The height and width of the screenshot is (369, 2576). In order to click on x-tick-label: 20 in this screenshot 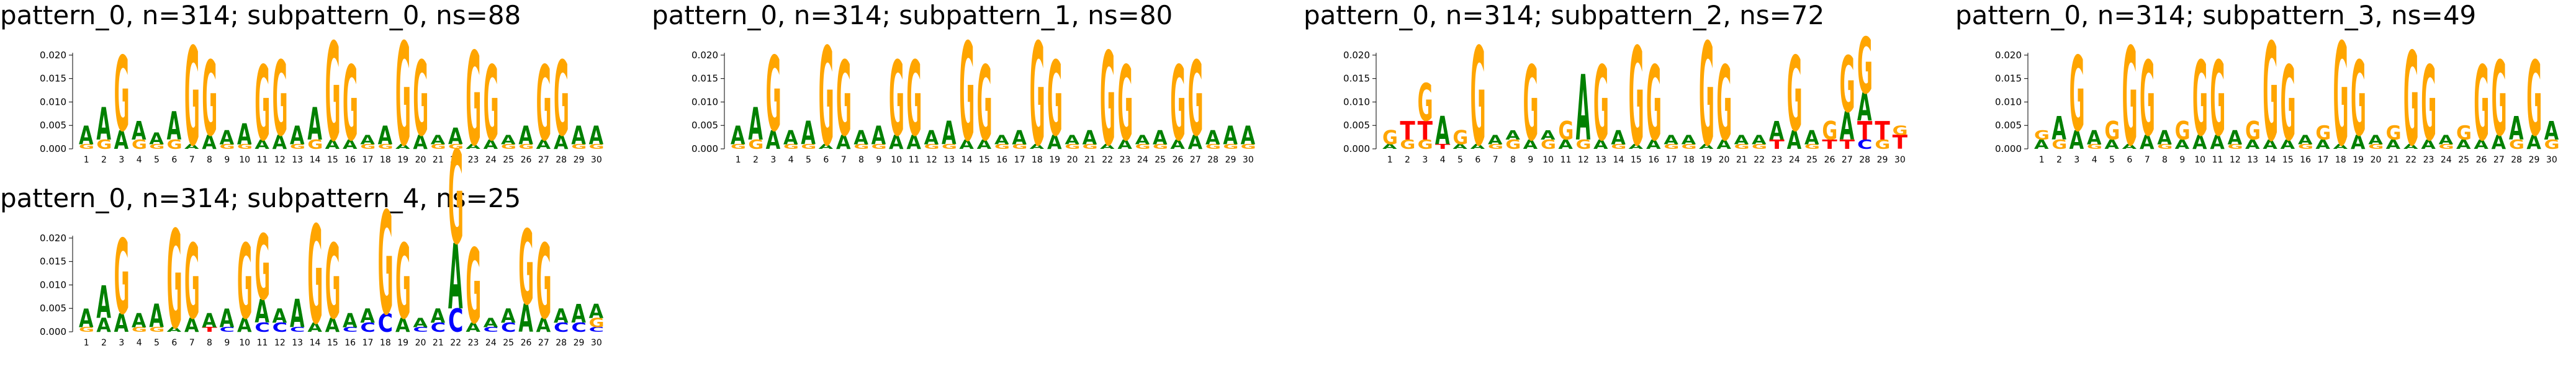, I will do `click(420, 343)`.